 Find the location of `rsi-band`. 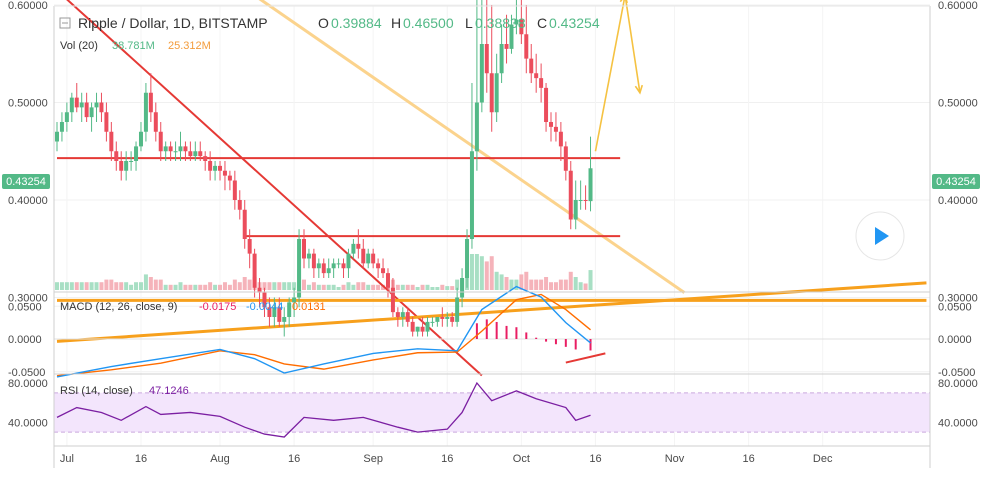

rsi-band is located at coordinates (492, 412).